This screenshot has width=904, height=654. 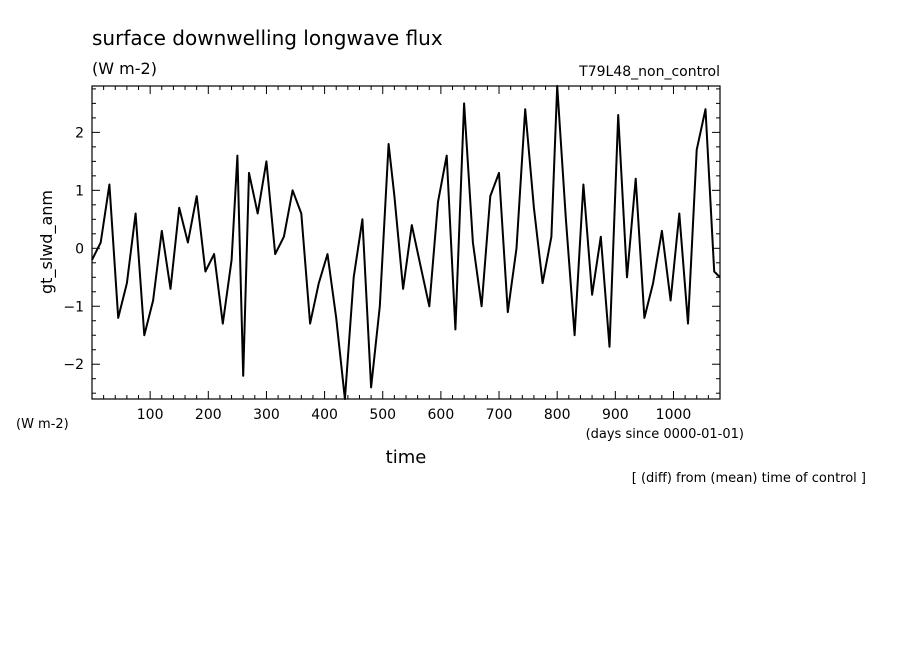 What do you see at coordinates (79, 191) in the screenshot?
I see `y-tick-label: 1` at bounding box center [79, 191].